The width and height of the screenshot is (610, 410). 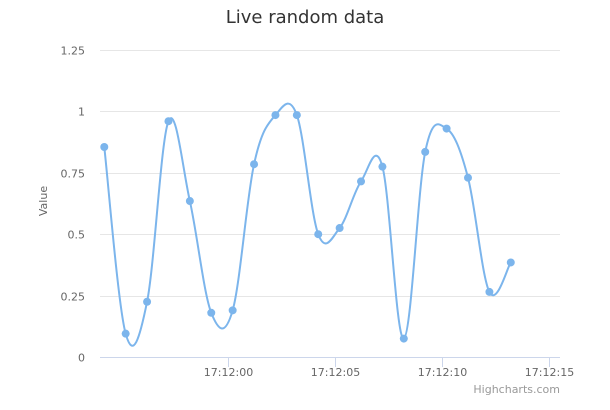 What do you see at coordinates (77, 235) in the screenshot?
I see `y-tick-label: 0.5` at bounding box center [77, 235].